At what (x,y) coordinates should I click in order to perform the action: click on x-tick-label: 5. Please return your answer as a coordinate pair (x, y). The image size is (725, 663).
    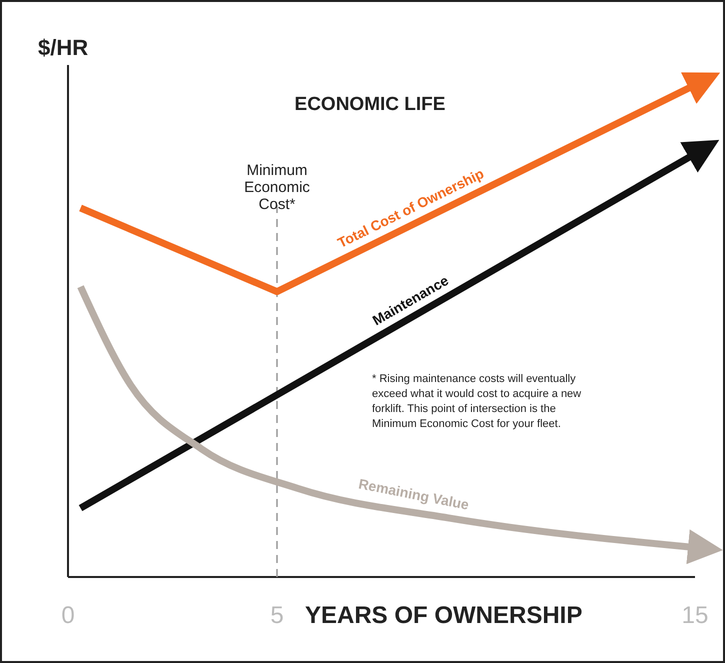
    Looking at the image, I should click on (277, 615).